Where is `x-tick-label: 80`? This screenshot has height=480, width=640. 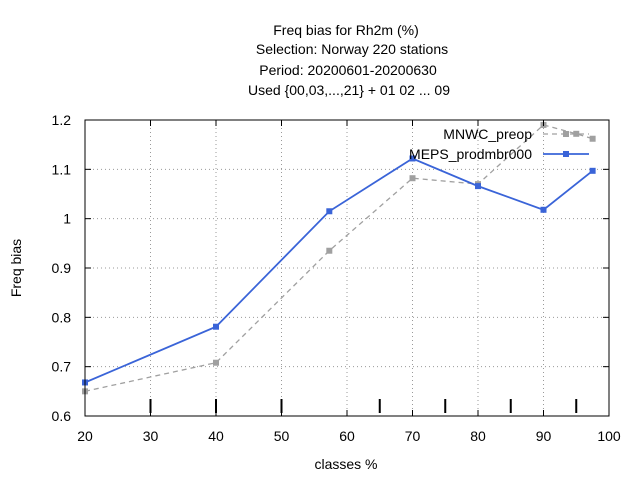
x-tick-label: 80 is located at coordinates (478, 436).